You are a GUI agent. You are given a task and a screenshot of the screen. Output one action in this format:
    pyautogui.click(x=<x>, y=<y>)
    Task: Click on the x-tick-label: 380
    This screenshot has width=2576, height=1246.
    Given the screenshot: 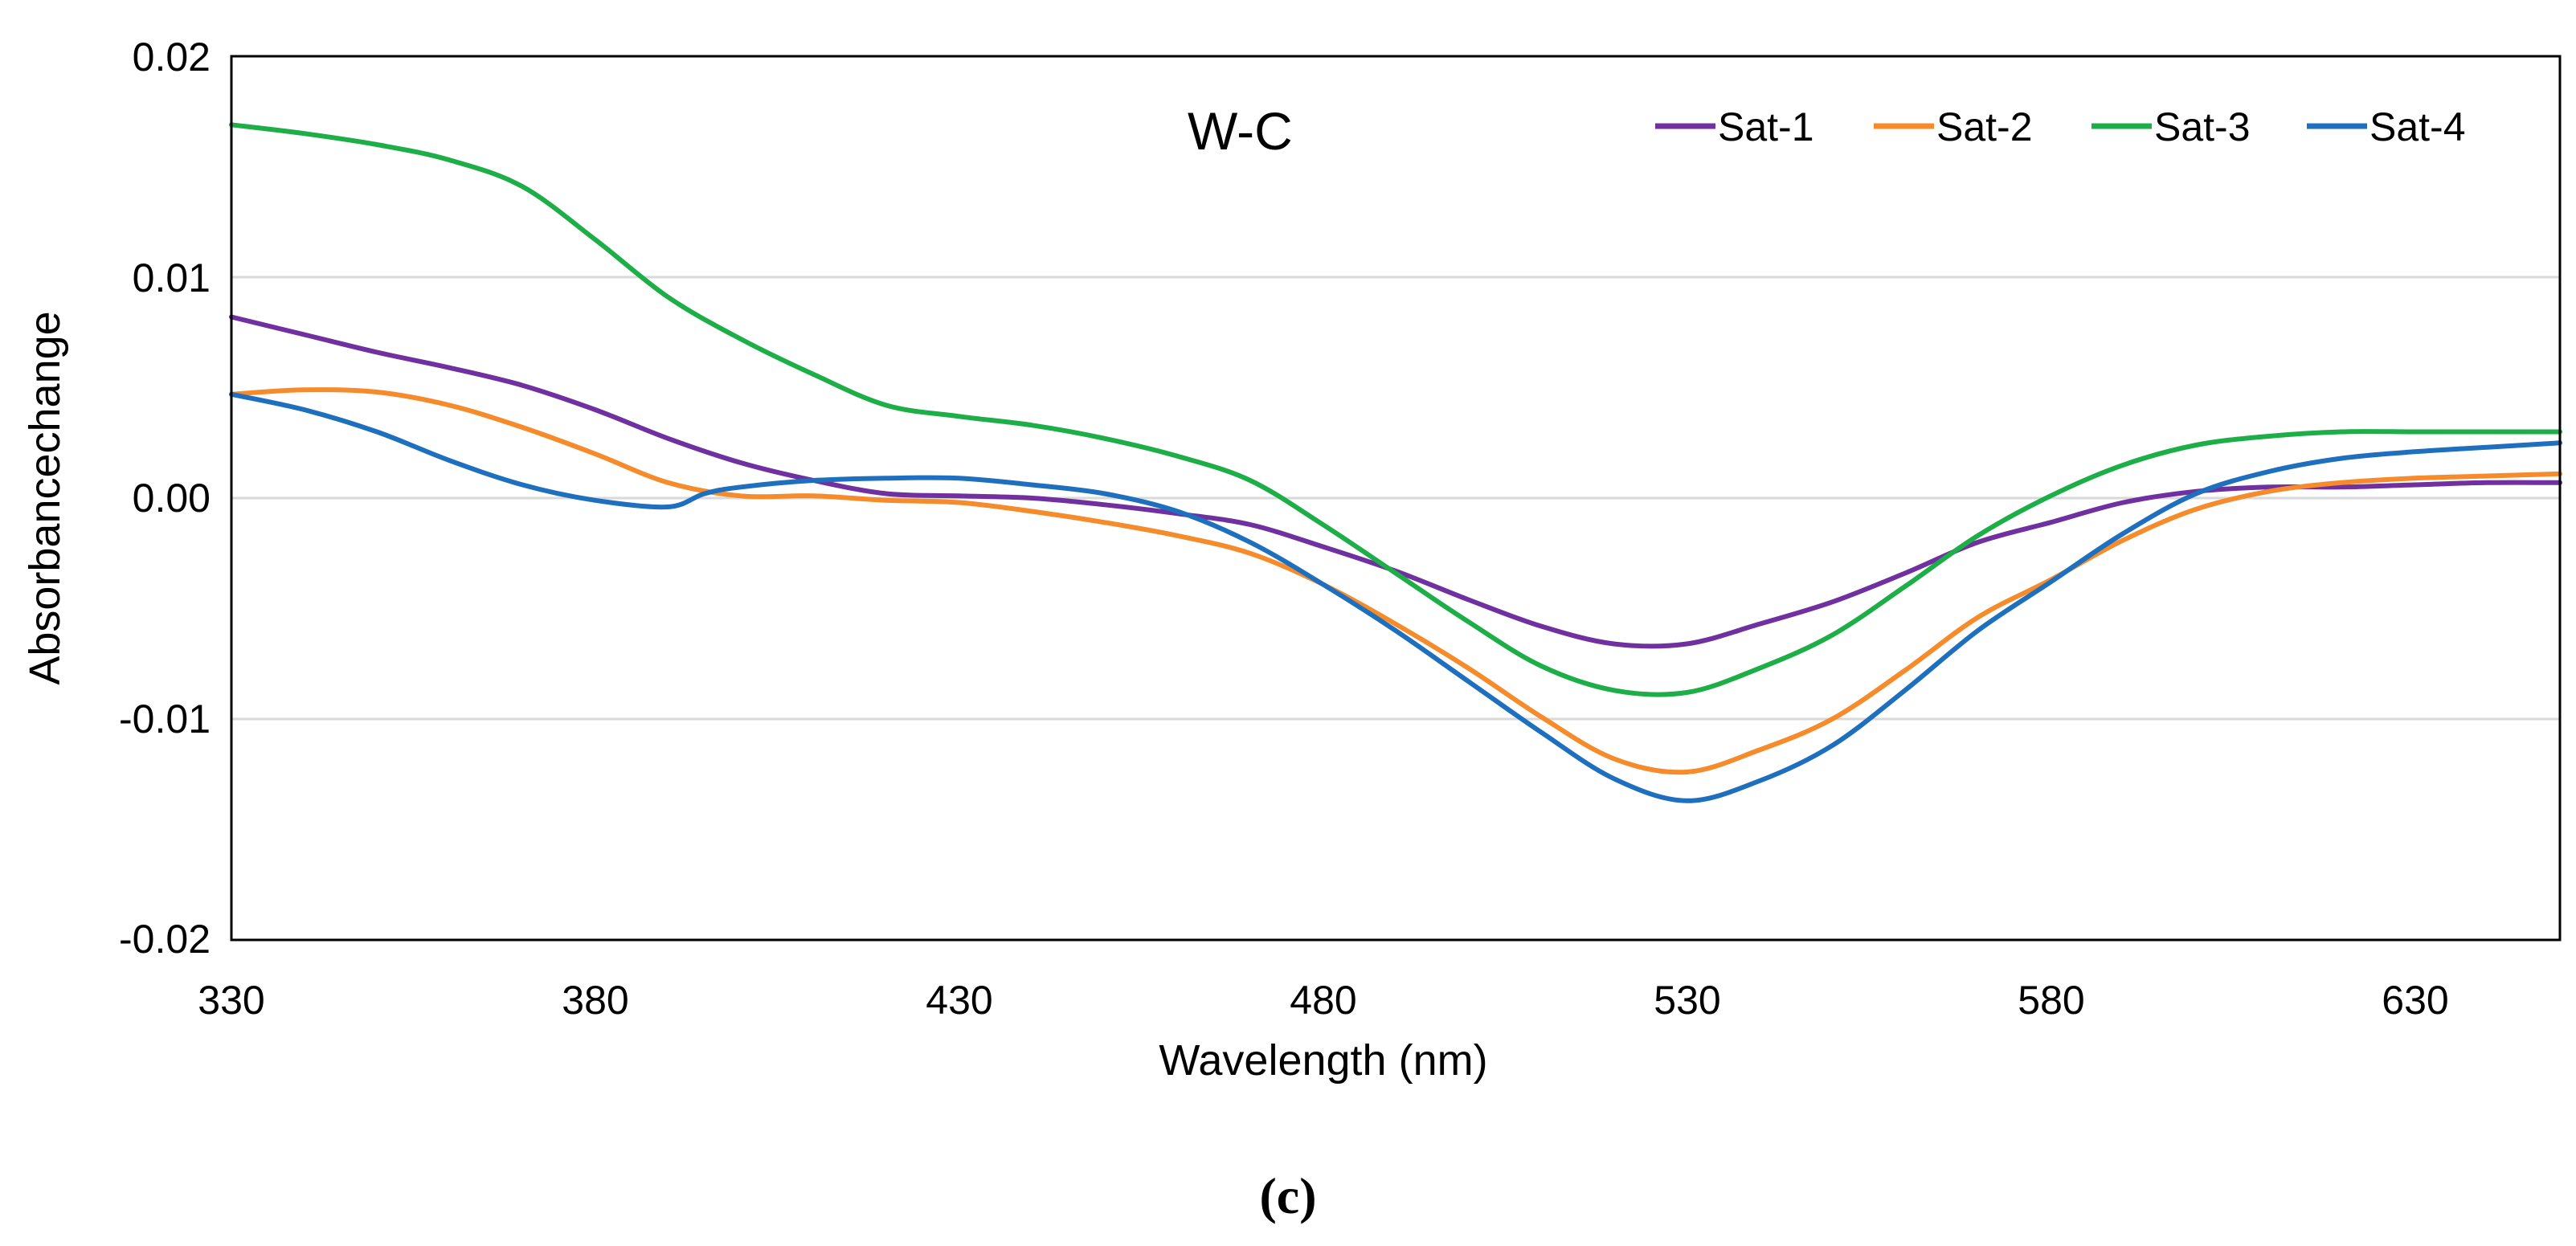 What is the action you would take?
    pyautogui.click(x=595, y=1000)
    